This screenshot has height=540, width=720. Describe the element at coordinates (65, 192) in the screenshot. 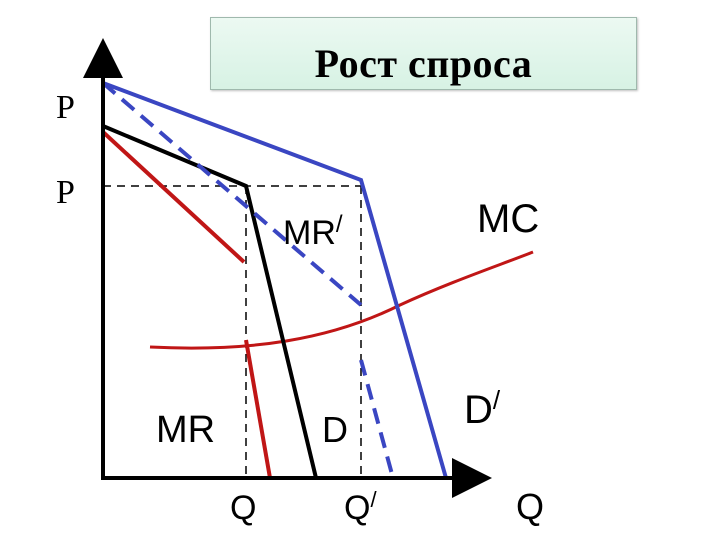

I see `price-label-lower: P` at that location.